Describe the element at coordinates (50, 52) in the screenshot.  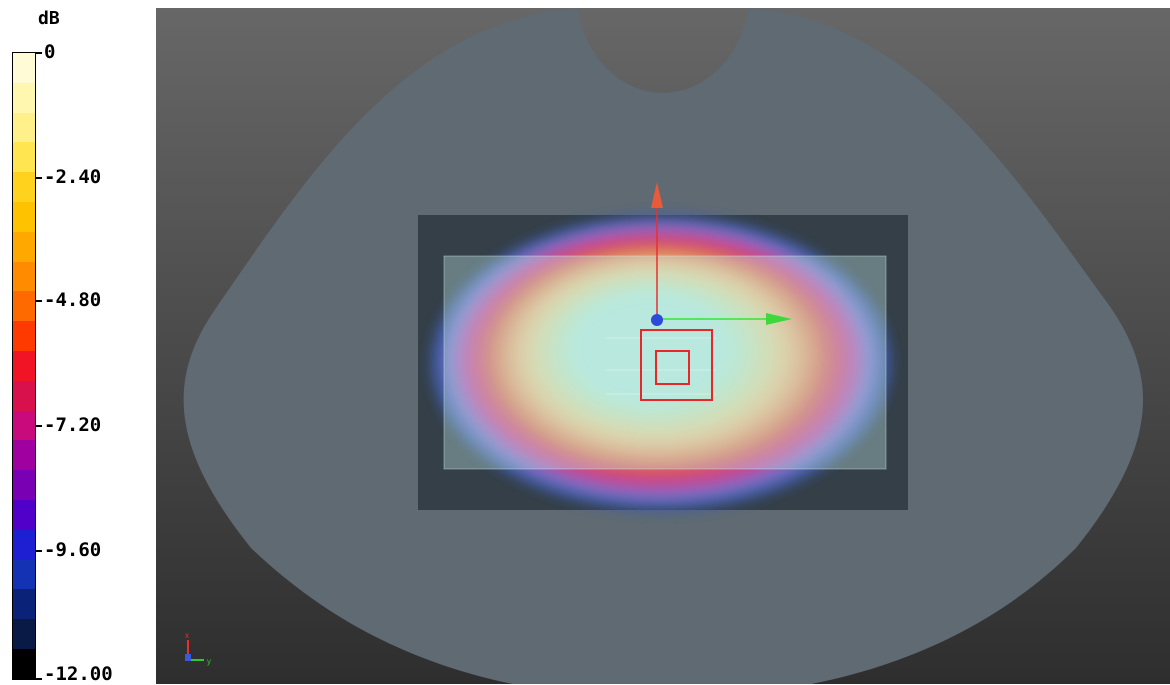
I see `legend-tick-label: 0` at that location.